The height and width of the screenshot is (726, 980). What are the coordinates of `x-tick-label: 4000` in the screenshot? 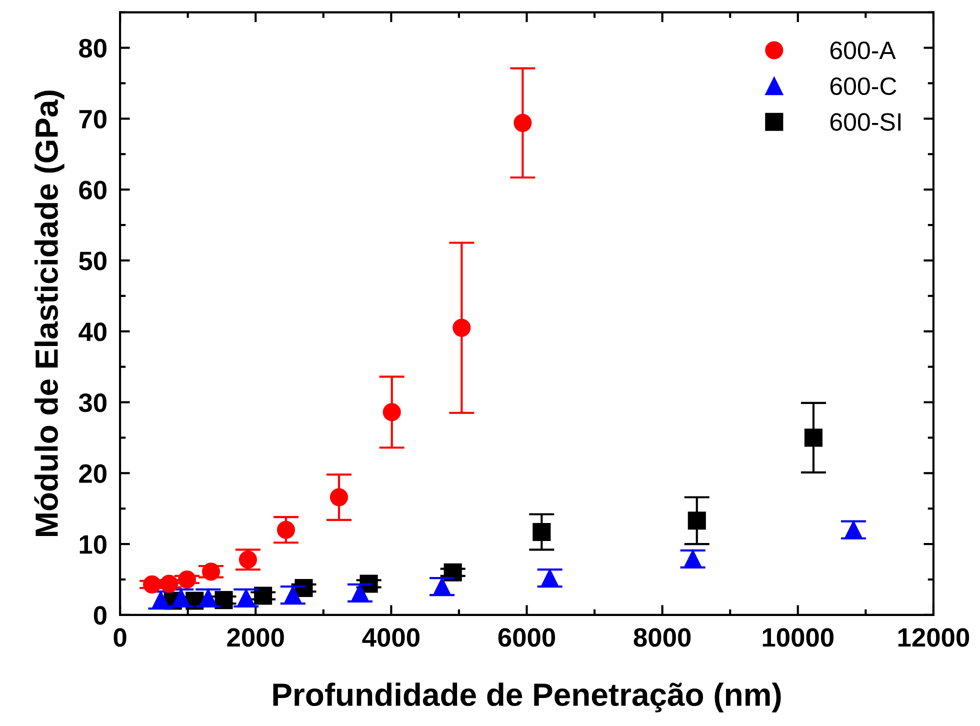 It's located at (391, 637).